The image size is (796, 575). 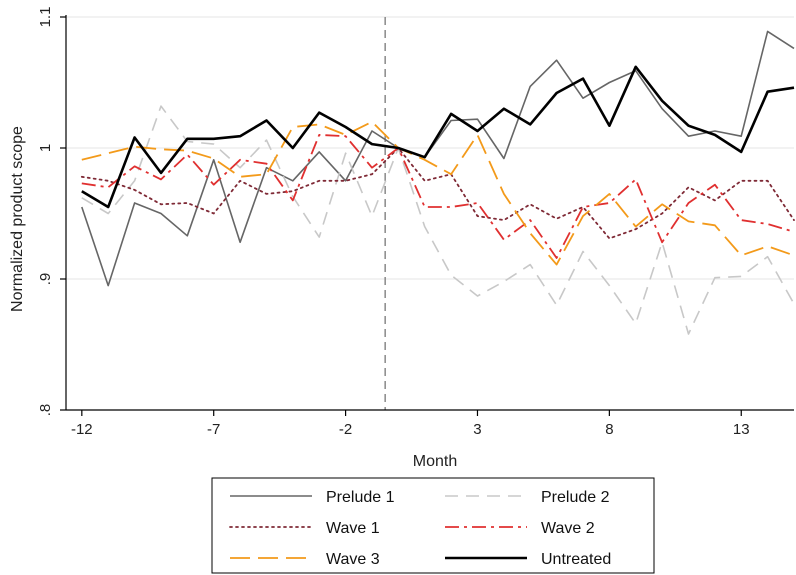 I want to click on x-tick-label: 8, so click(x=609, y=429).